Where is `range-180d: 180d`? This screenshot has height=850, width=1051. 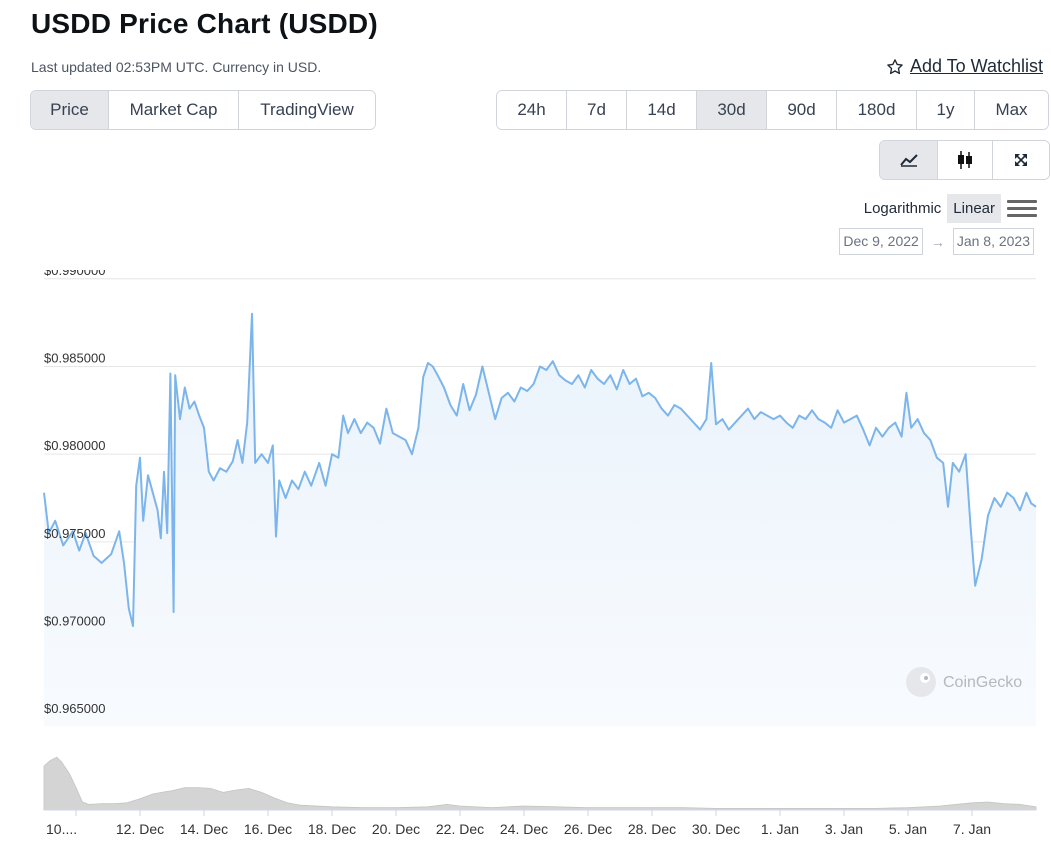
range-180d: 180d is located at coordinates (877, 110).